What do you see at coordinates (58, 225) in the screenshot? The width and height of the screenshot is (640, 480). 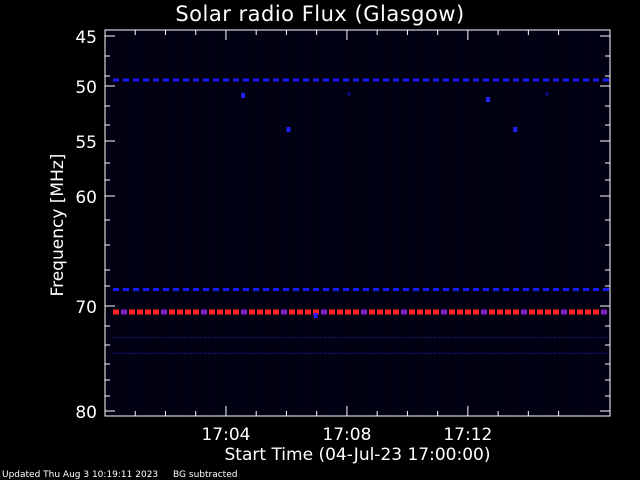 I see `y-axis-label: Frequency [MHz]` at bounding box center [58, 225].